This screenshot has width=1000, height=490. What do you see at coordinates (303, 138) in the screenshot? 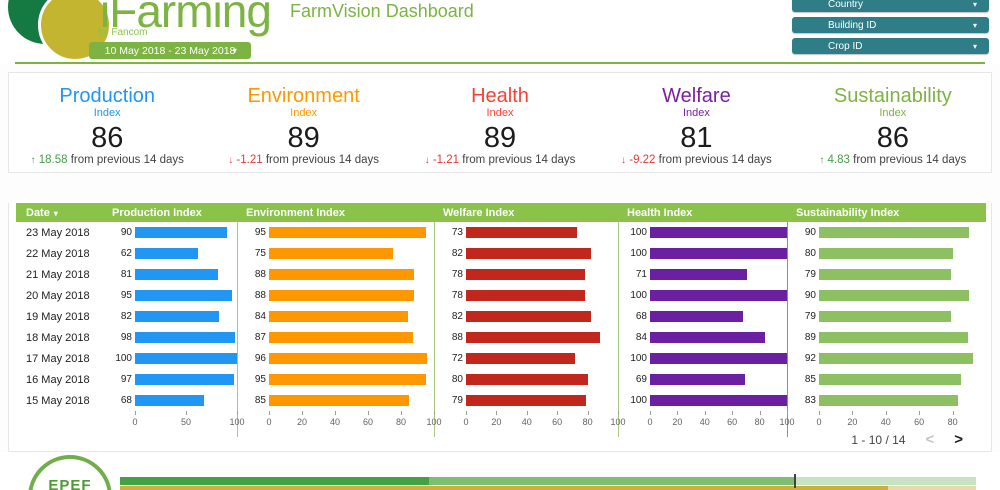
I see `kpi-value: 89` at bounding box center [303, 138].